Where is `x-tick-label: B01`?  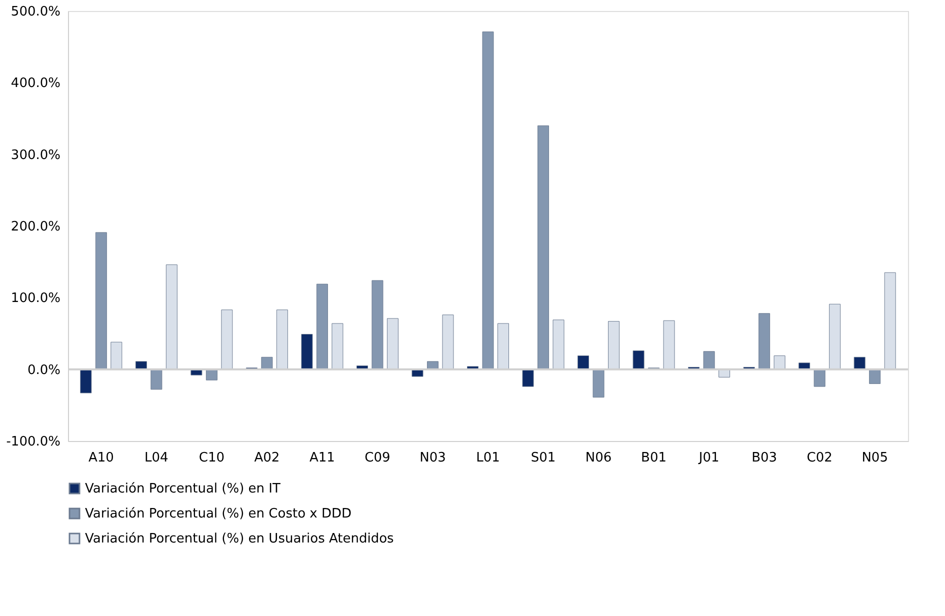
x-tick-label: B01 is located at coordinates (654, 458).